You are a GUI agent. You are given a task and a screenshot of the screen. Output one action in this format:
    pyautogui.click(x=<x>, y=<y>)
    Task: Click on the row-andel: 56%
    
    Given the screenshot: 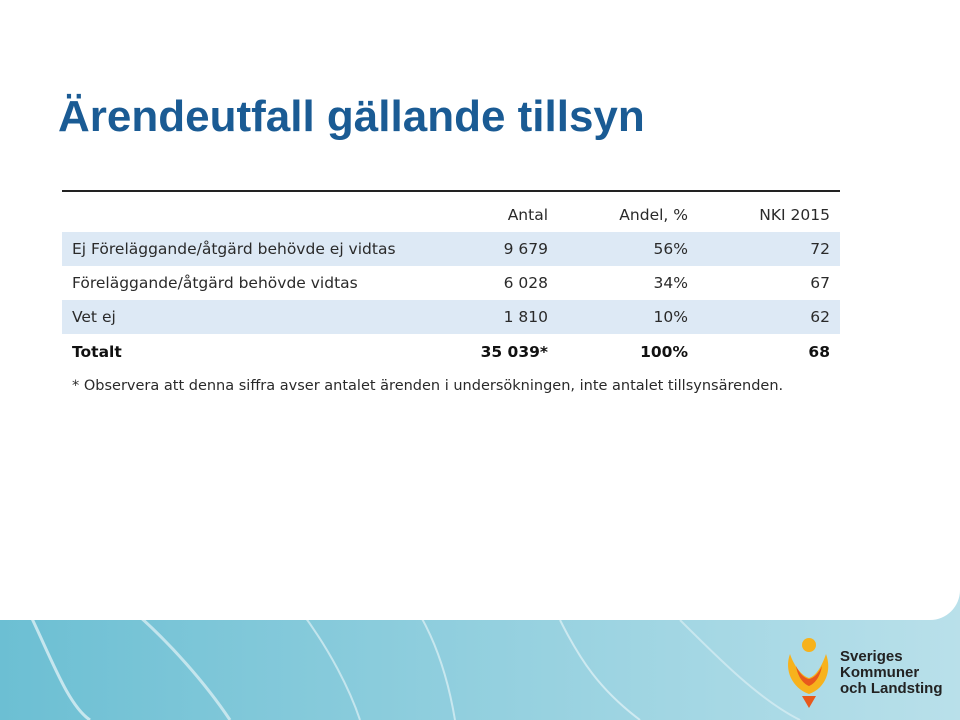 What is the action you would take?
    pyautogui.click(x=670, y=249)
    